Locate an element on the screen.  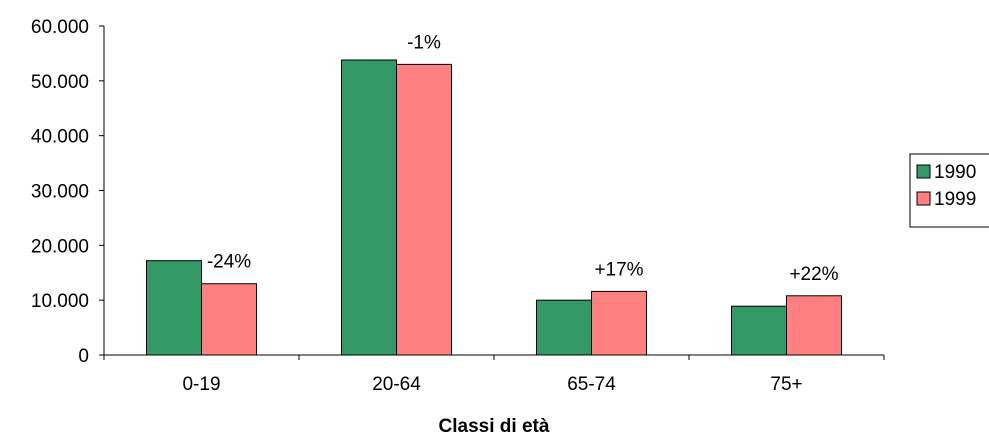
legend-box is located at coordinates (949, 190).